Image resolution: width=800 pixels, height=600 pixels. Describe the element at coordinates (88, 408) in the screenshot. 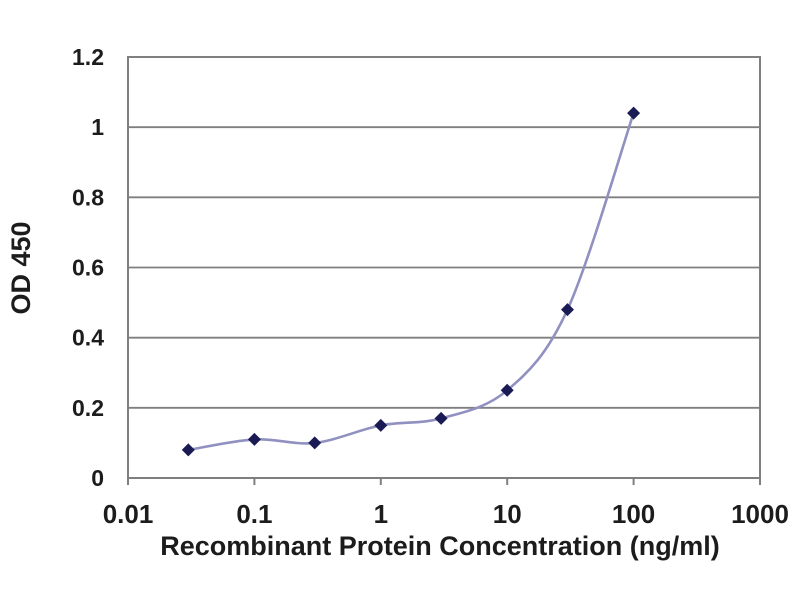

I see `y-tick-label: 0.2` at that location.